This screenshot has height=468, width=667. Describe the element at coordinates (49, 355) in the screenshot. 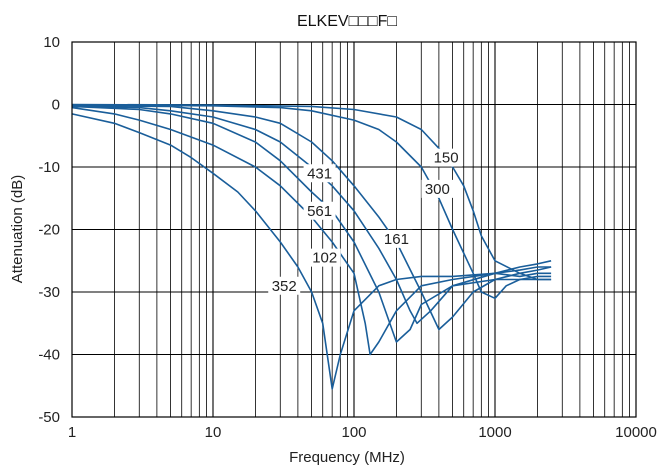

I see `y-tick-label: -40` at that location.